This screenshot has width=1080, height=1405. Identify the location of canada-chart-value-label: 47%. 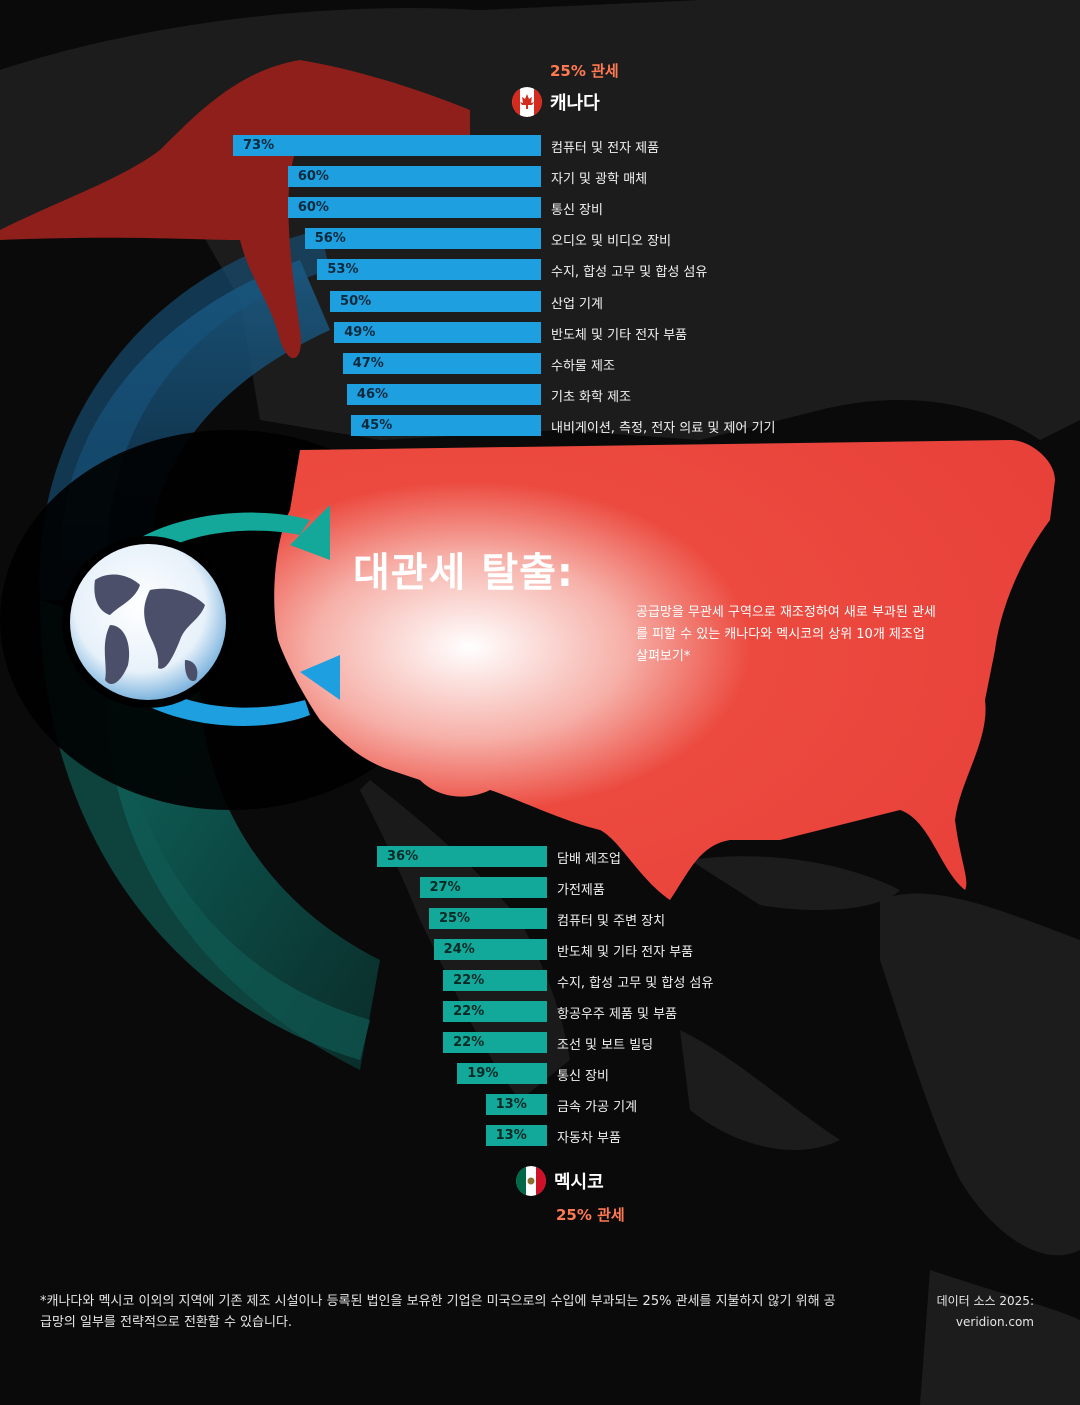
(368, 363).